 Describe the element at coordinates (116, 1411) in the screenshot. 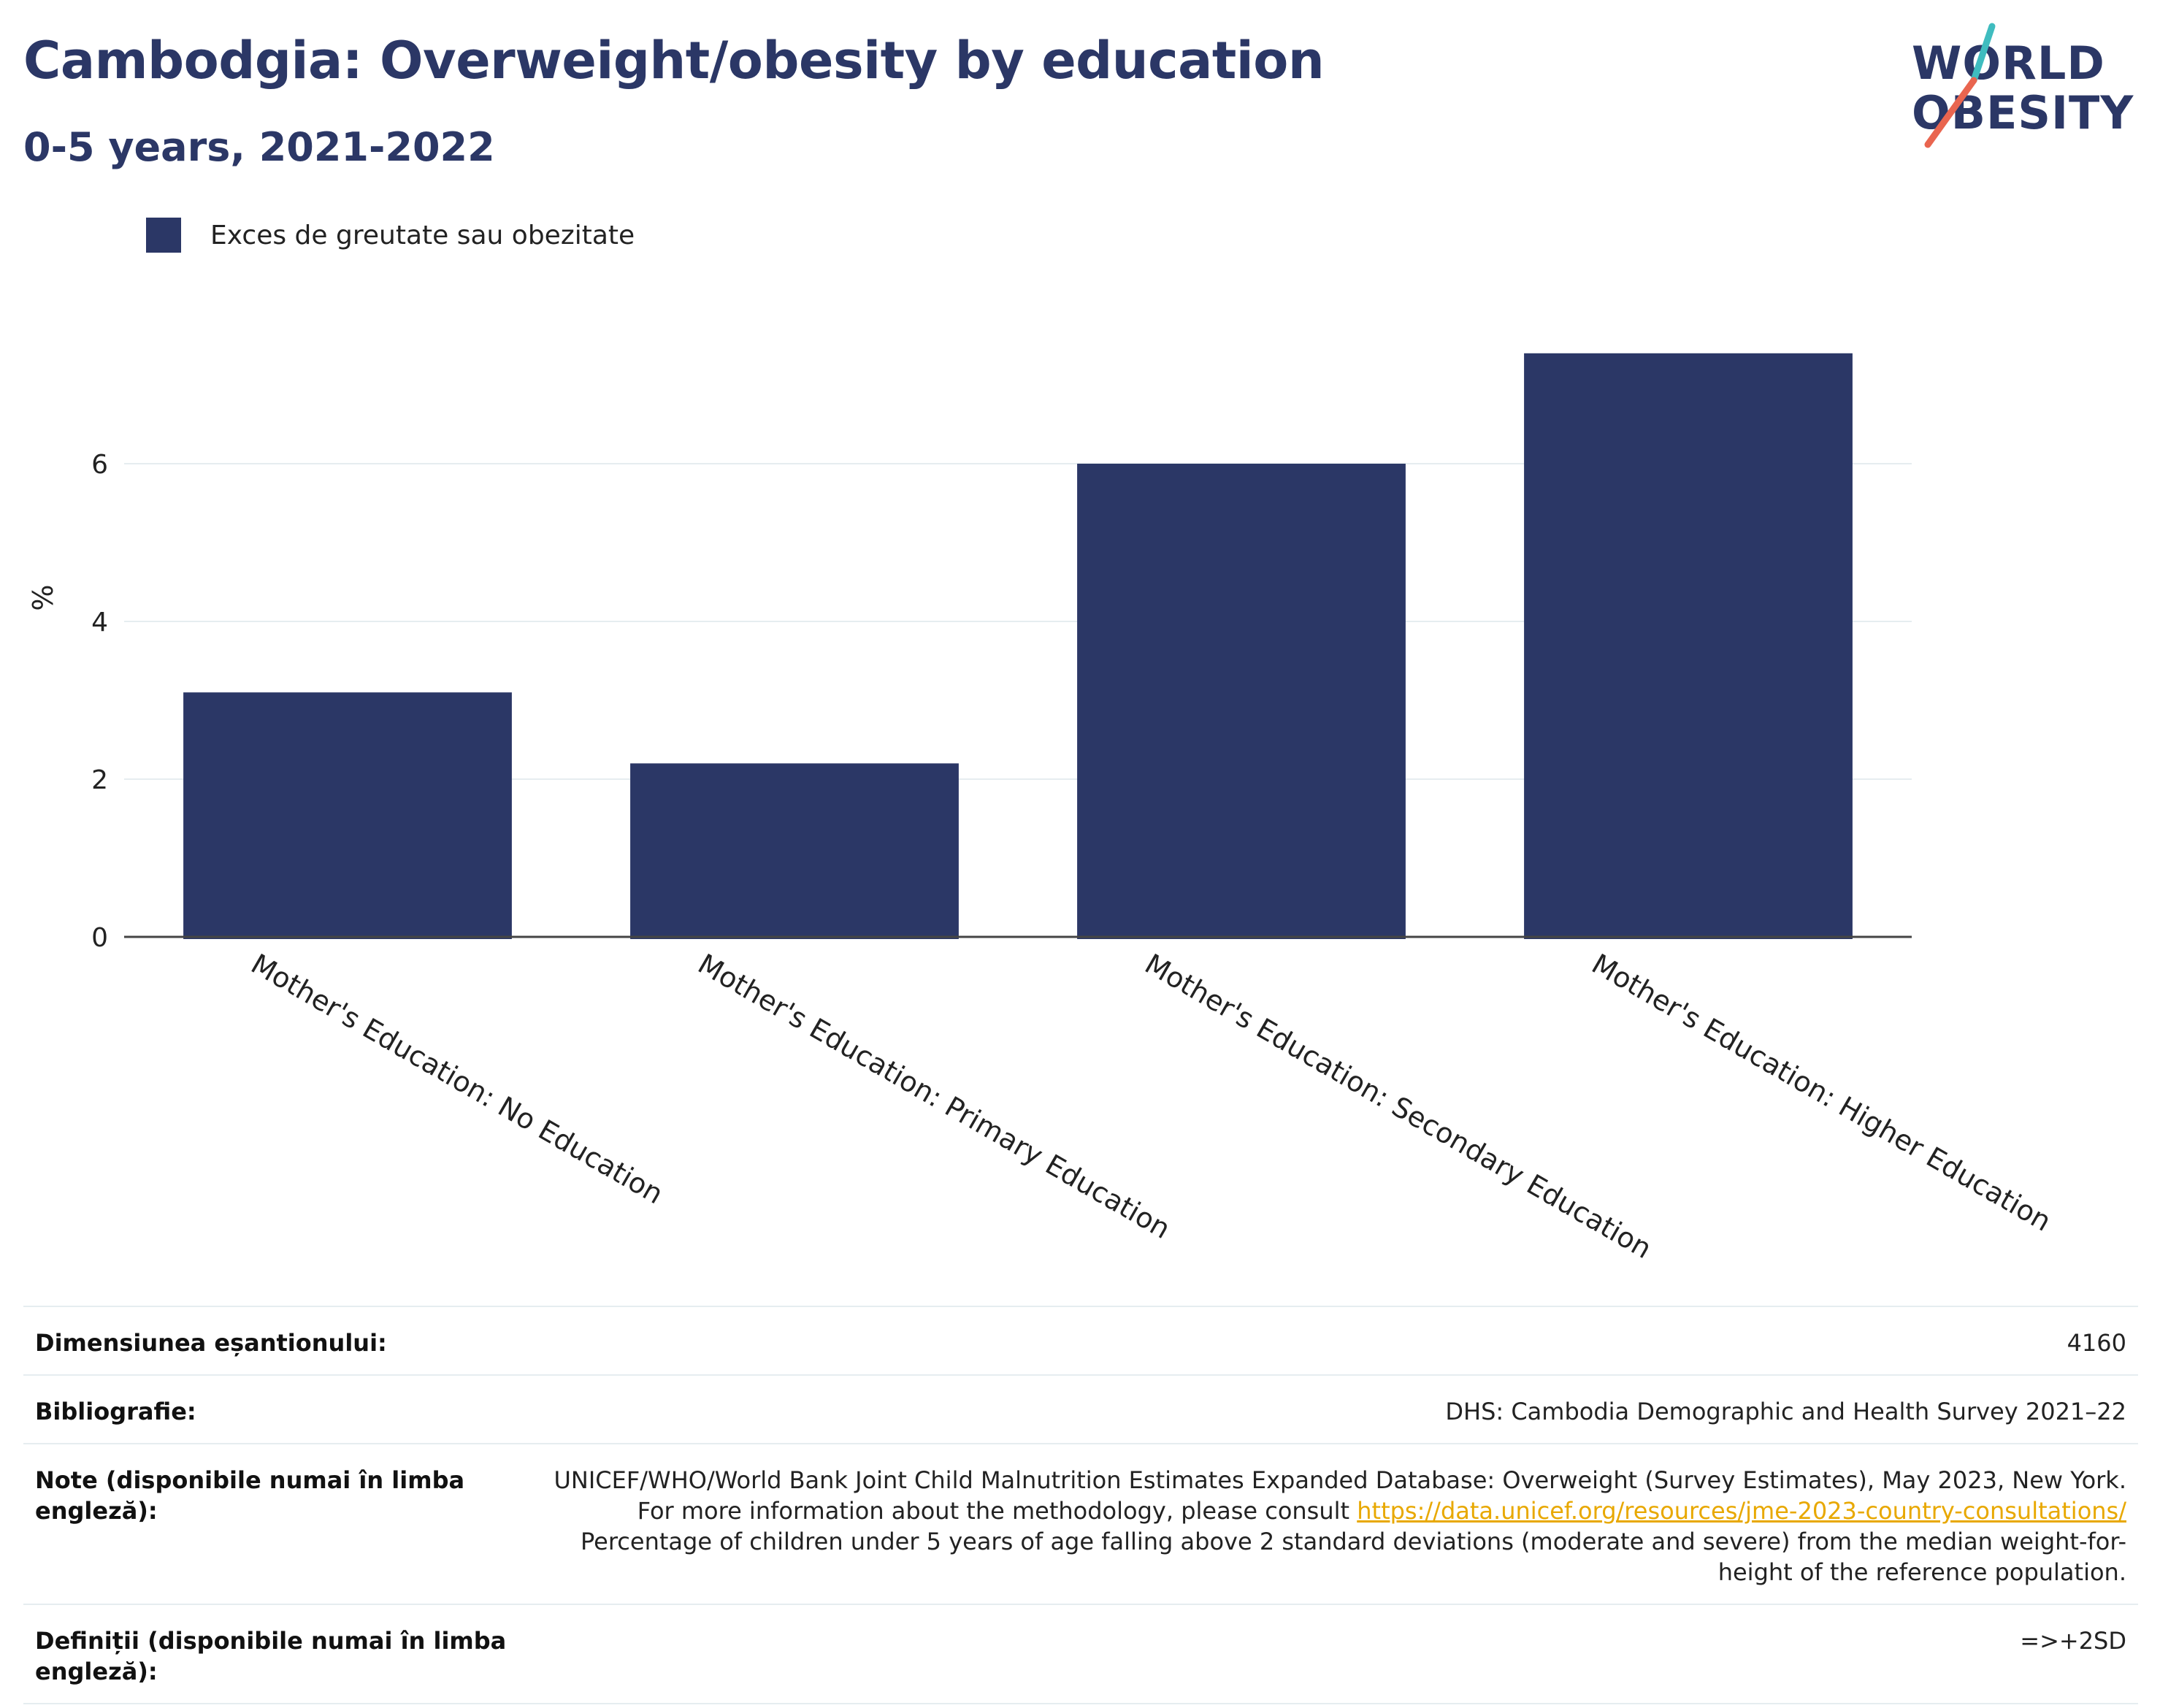

I see `bibliography-label: Bibliografie:` at that location.